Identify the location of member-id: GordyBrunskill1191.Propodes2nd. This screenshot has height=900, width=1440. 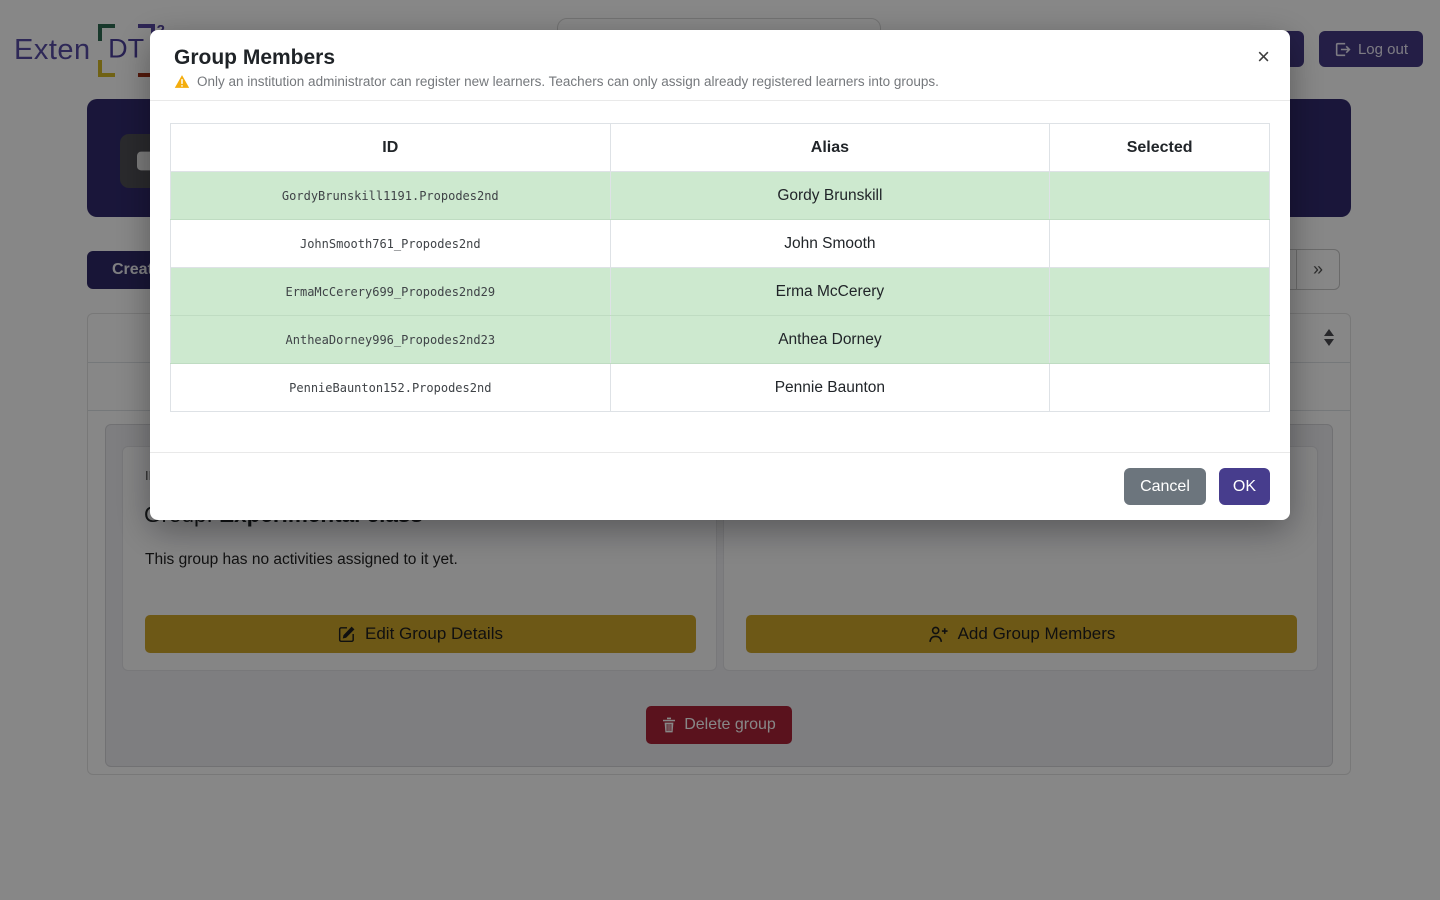
(390, 195).